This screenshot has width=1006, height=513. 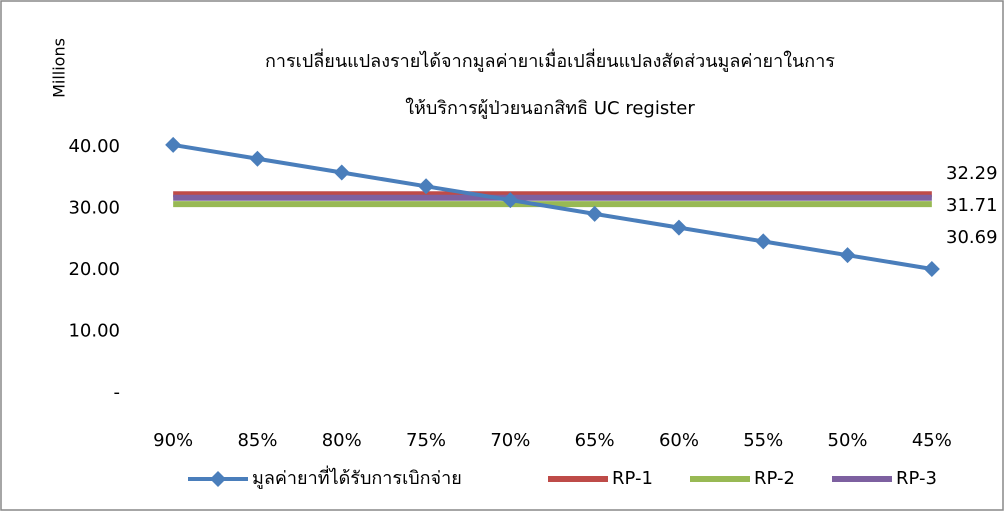 I want to click on data-label: 32.29, so click(x=972, y=173).